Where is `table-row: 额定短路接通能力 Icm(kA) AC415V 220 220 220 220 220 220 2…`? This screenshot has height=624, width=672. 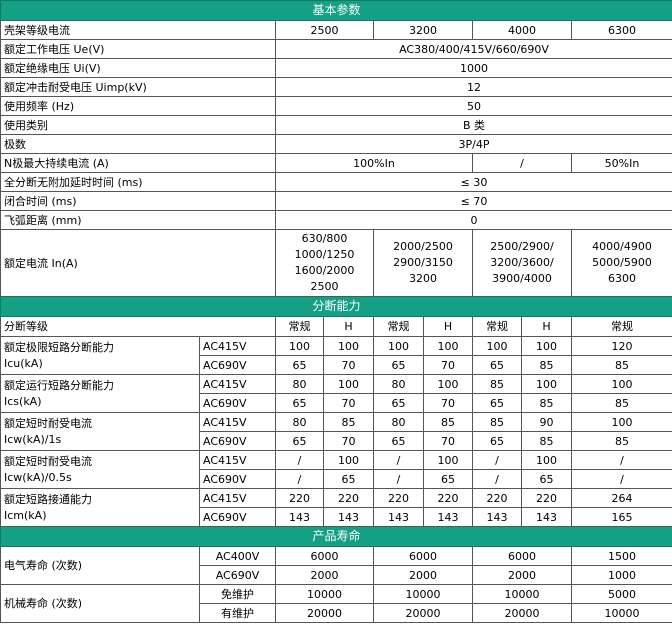 table-row: 额定短路接通能力 Icm(kA) AC415V 220 220 220 220 220 220 2… is located at coordinates (336, 507).